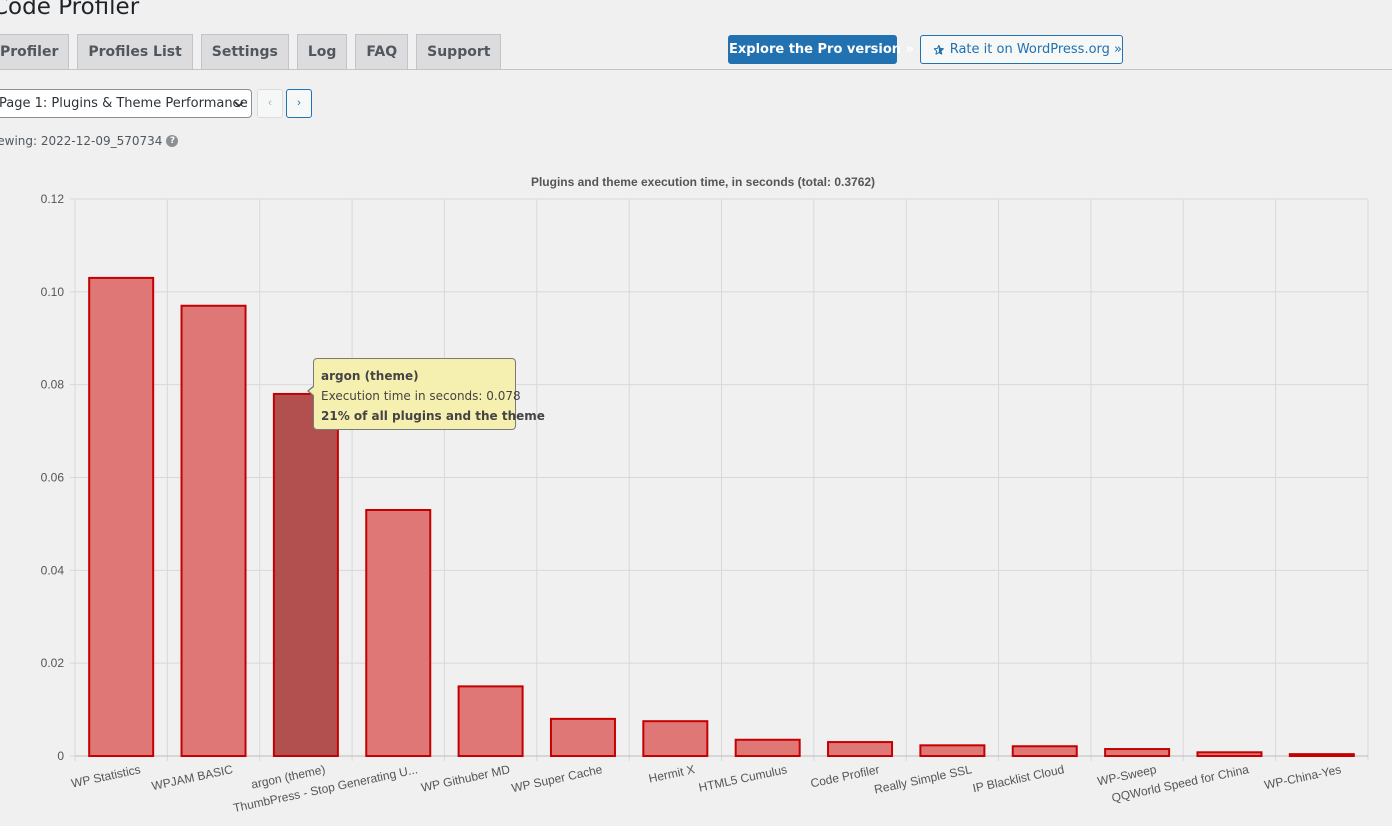 Image resolution: width=1392 pixels, height=826 pixels. Describe the element at coordinates (270, 103) in the screenshot. I see `prev-page-button: ‹` at that location.